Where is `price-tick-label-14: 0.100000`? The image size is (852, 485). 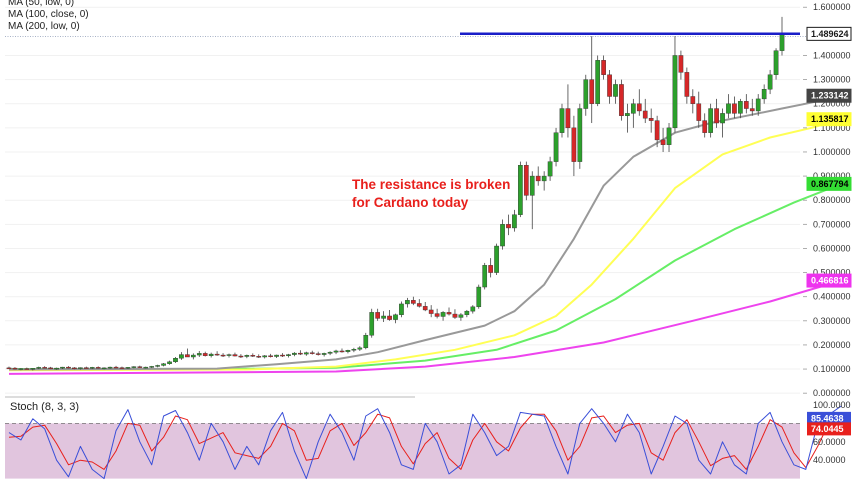 price-tick-label-14: 0.100000 is located at coordinates (832, 369).